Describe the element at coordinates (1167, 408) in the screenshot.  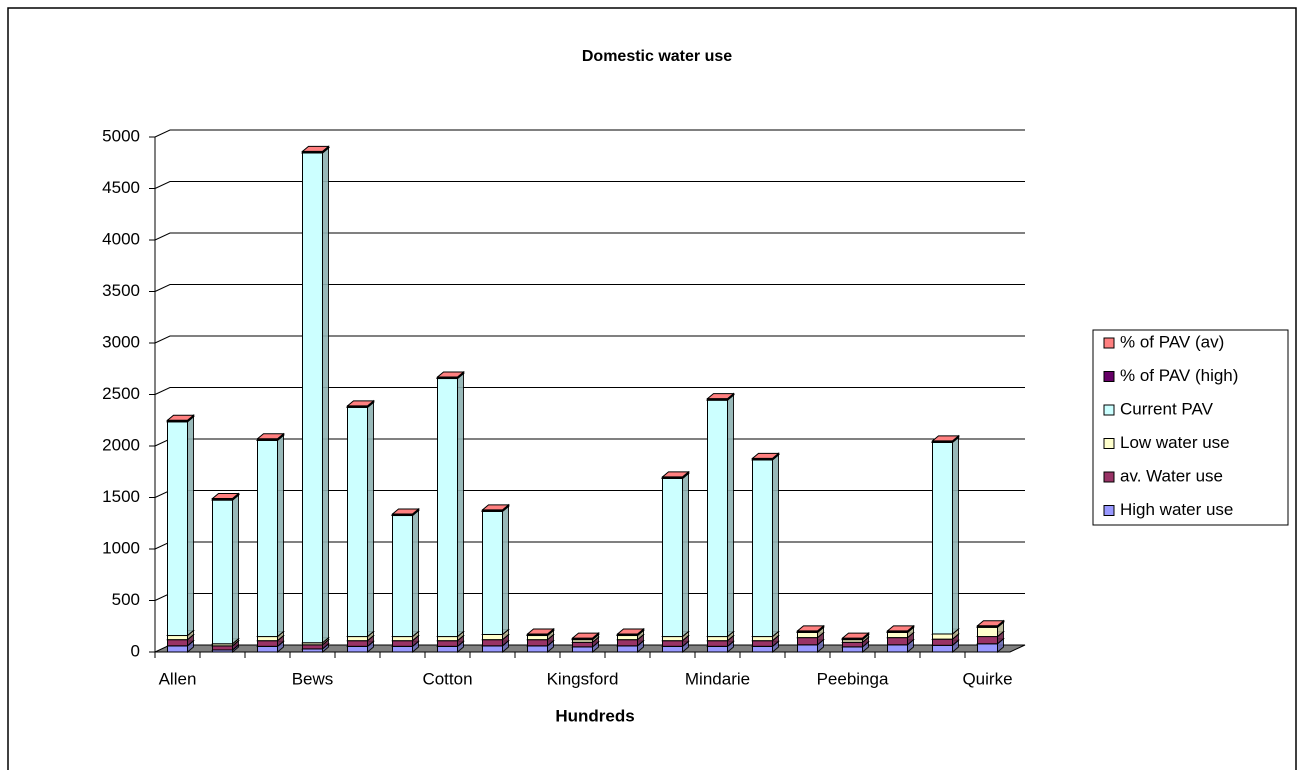
I see `legend-label: Current PAV` at that location.